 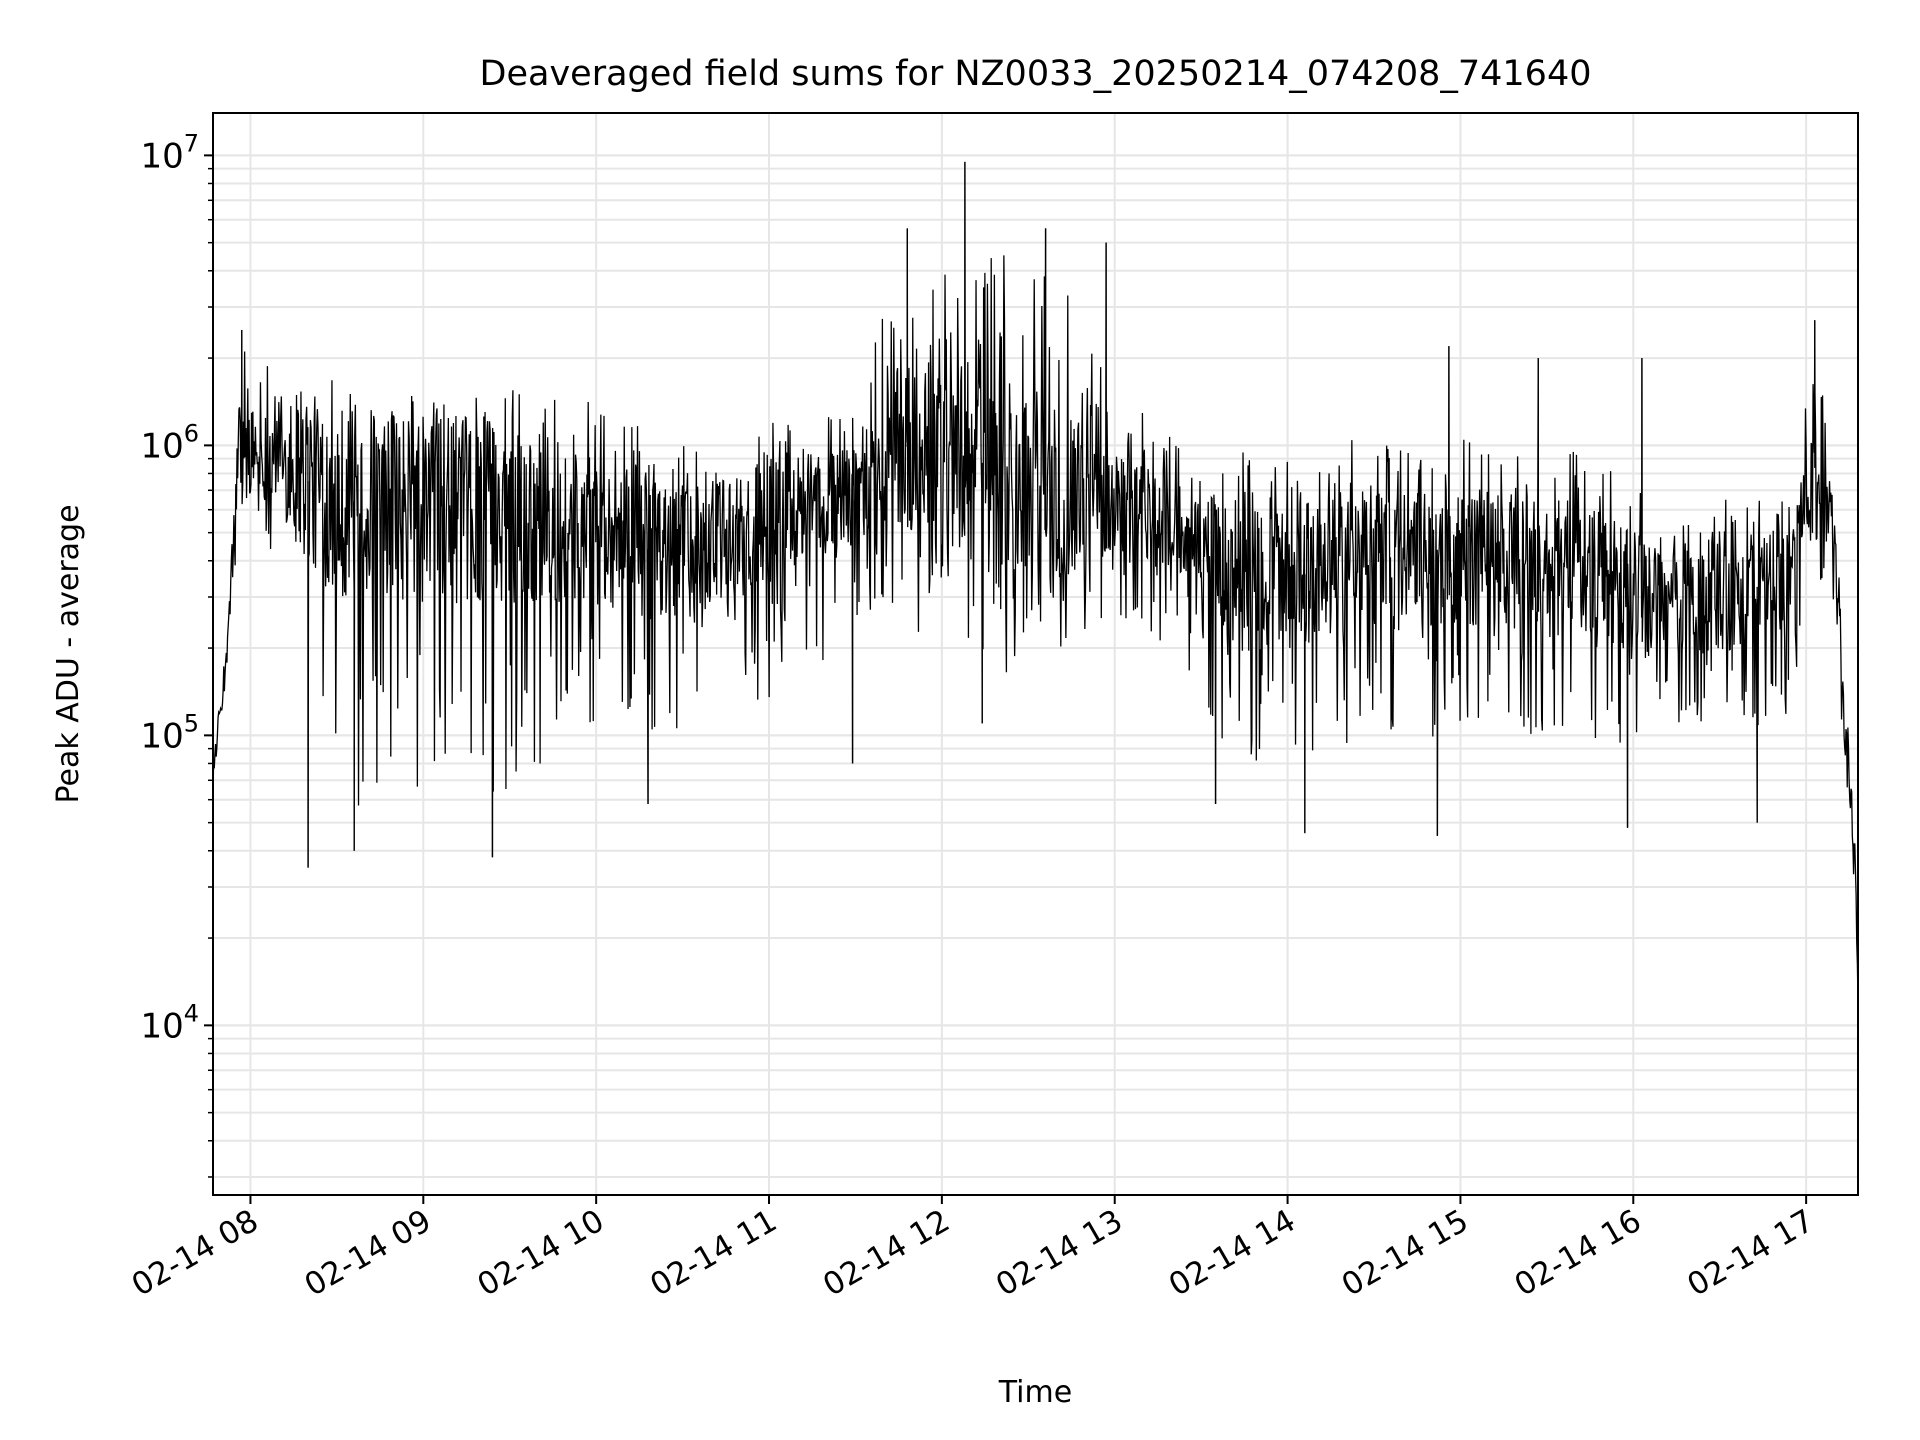 What do you see at coordinates (169, 442) in the screenshot?
I see `y-tick-label: 10⁶` at bounding box center [169, 442].